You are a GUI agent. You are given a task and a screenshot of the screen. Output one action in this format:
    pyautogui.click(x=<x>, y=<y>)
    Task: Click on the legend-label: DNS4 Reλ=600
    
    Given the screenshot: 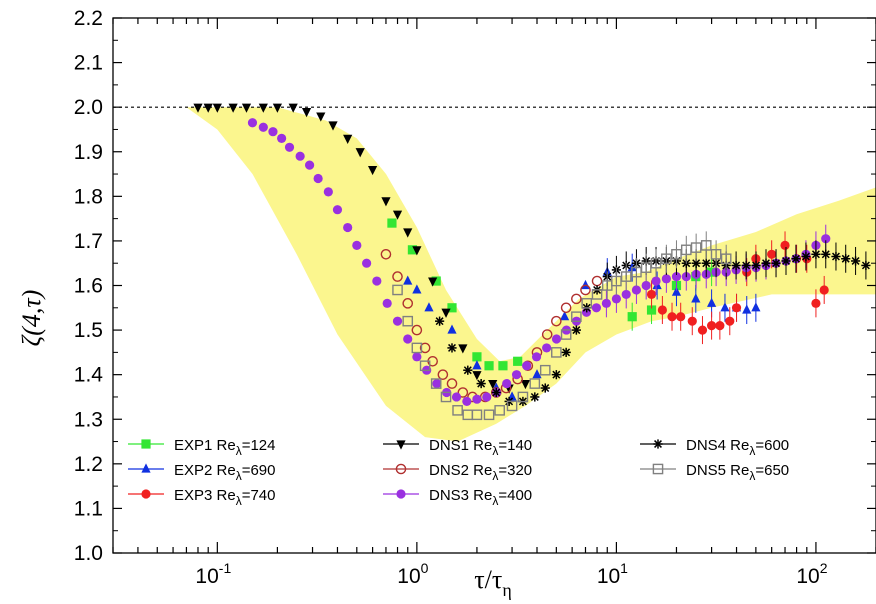 What is the action you would take?
    pyautogui.click(x=737, y=447)
    